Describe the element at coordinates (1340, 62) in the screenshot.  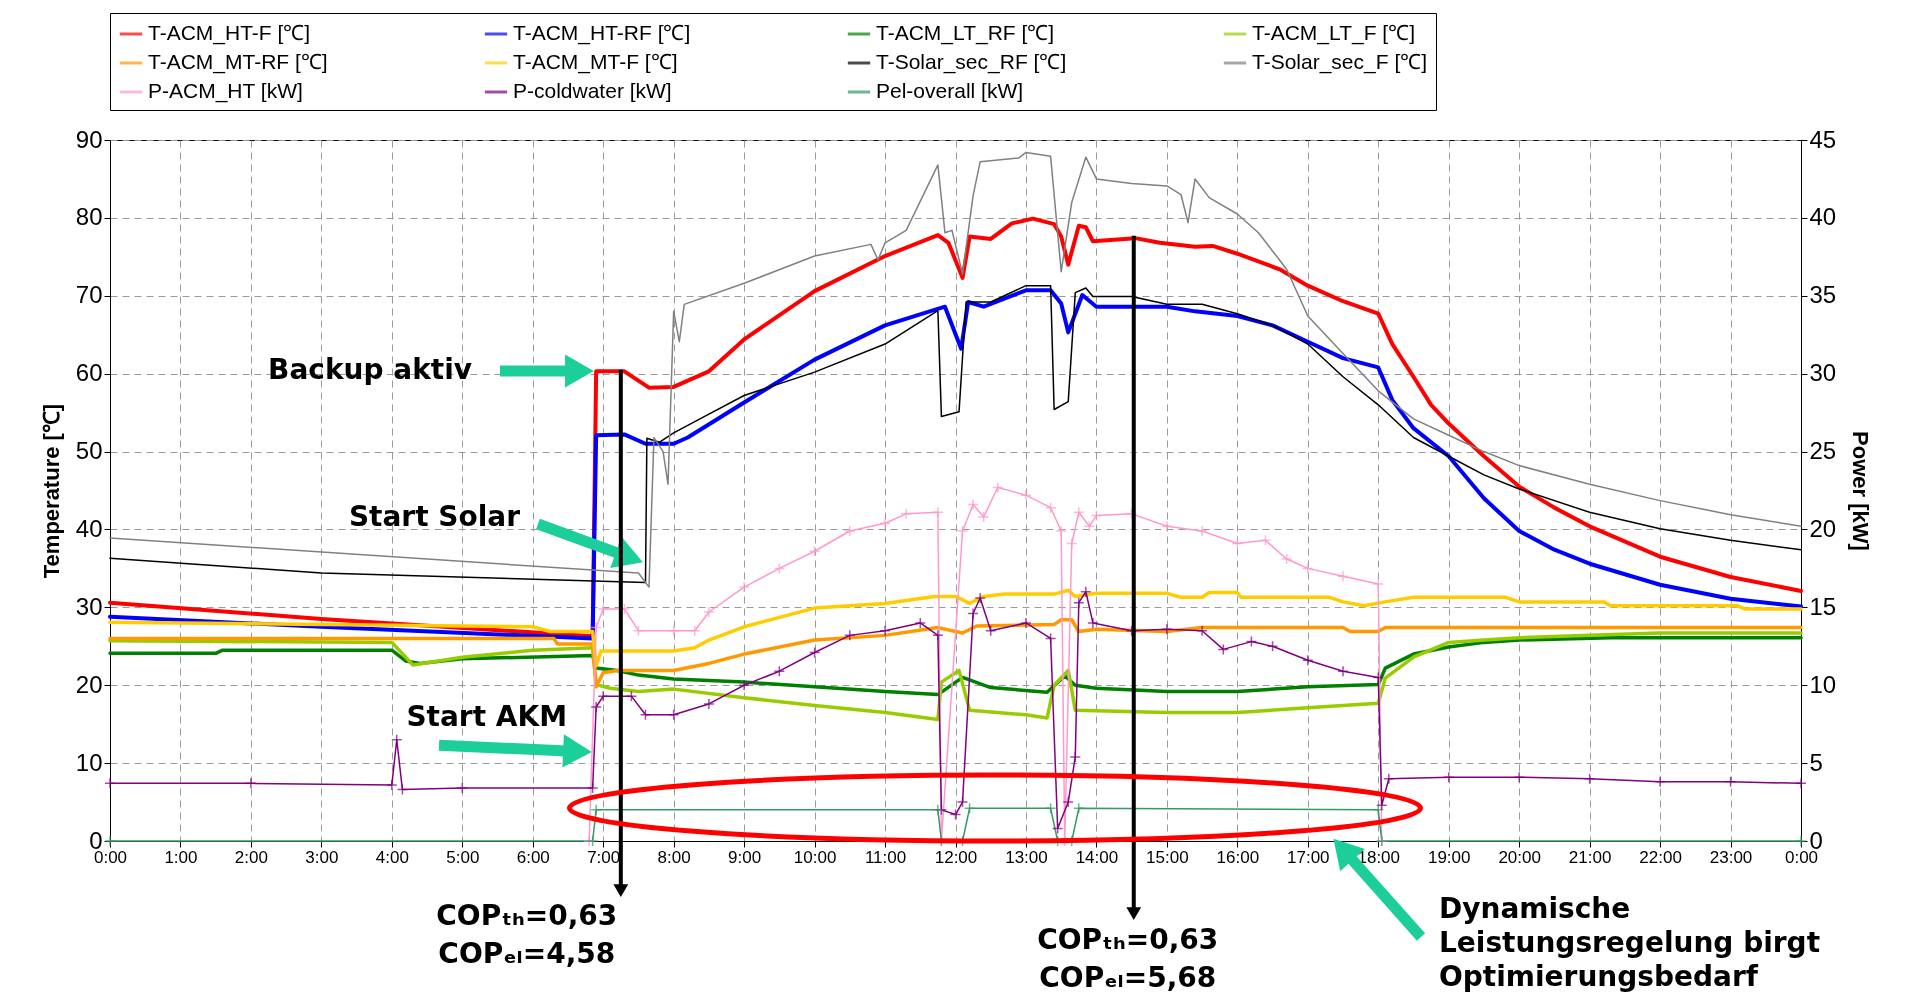
I see `legend-label: T-Solar_sec_F [℃]` at that location.